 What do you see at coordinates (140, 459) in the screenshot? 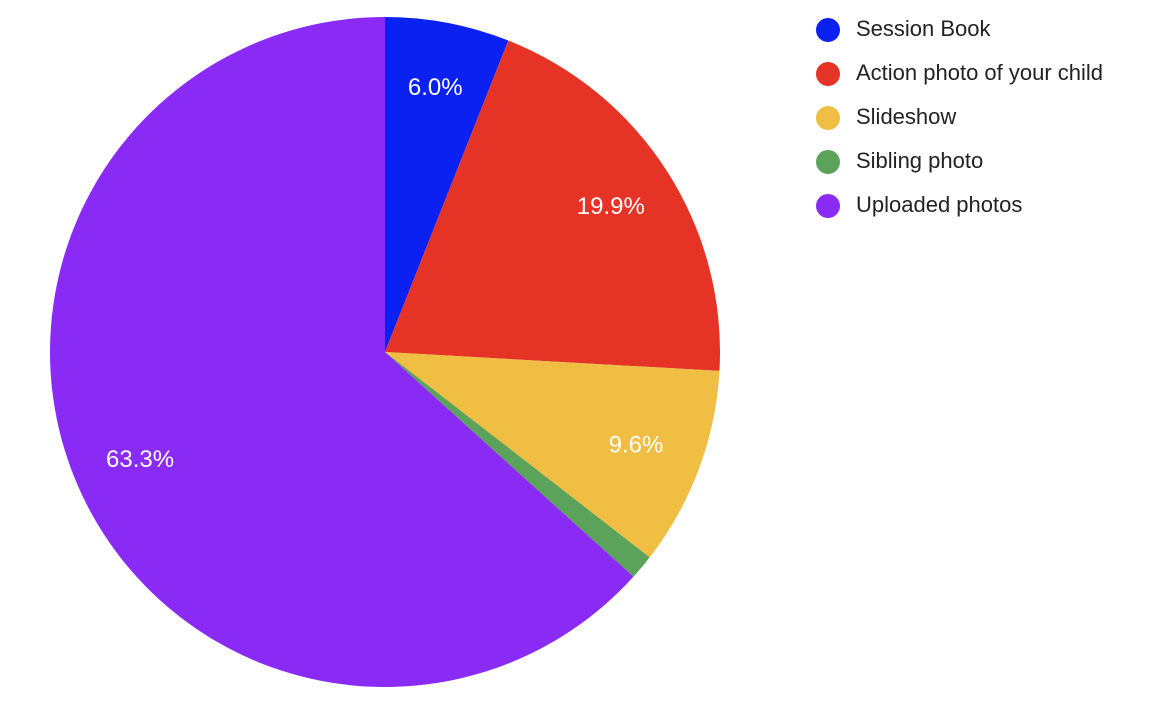
I see `data-label: 63.3%` at bounding box center [140, 459].